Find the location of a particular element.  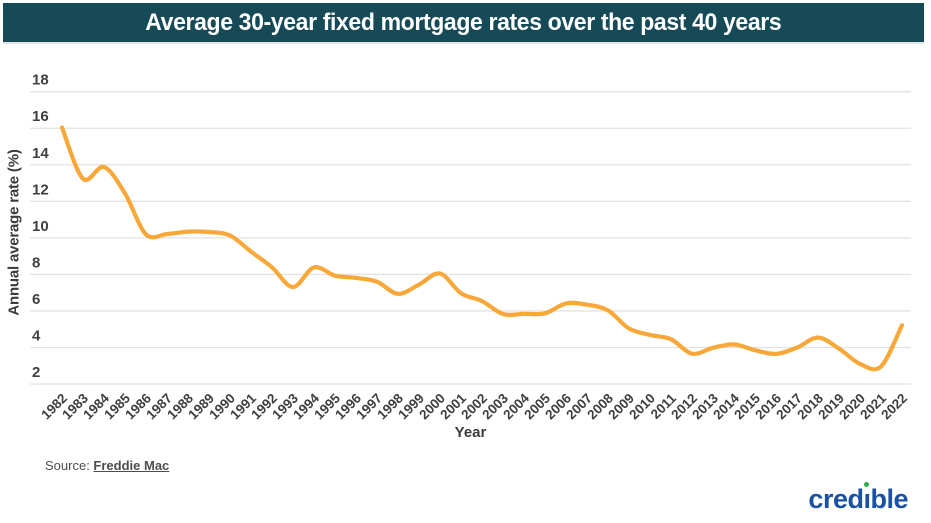

y-tick-label: 6 is located at coordinates (36, 299).